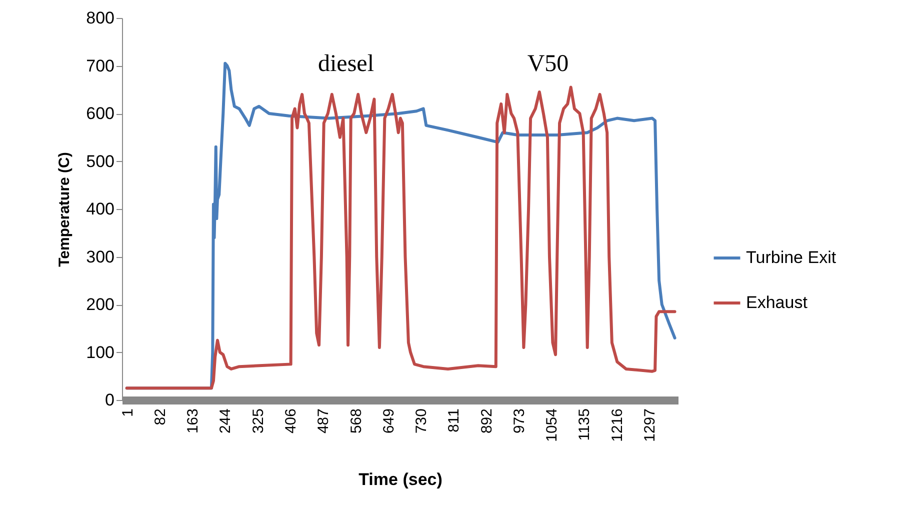 The image size is (906, 531). I want to click on x-tick-label: 1135, so click(585, 424).